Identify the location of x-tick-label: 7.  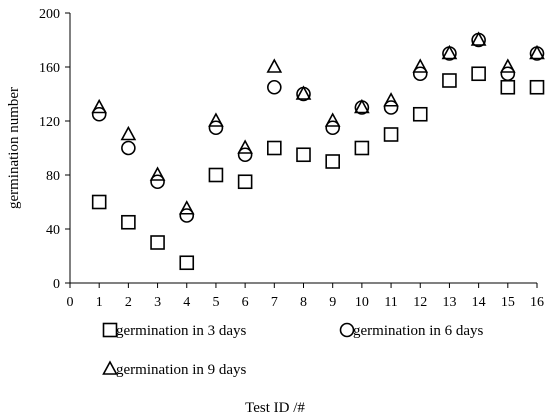
(274, 302).